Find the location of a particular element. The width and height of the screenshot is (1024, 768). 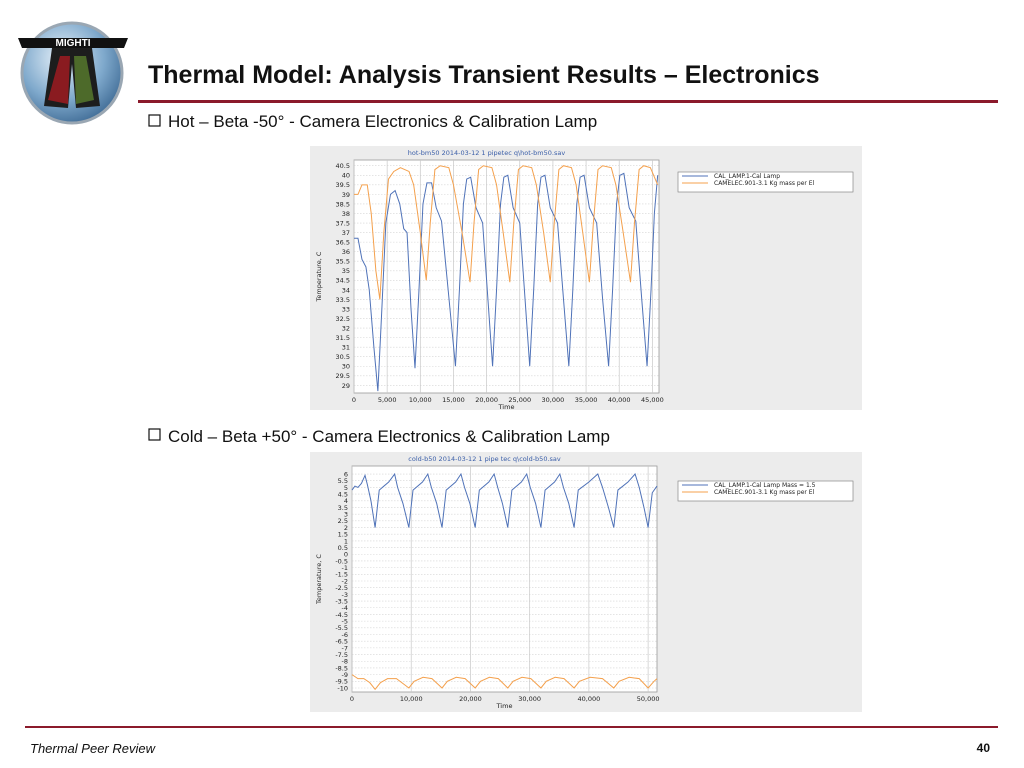

y-tick-label: -2.5 is located at coordinates (341, 588).